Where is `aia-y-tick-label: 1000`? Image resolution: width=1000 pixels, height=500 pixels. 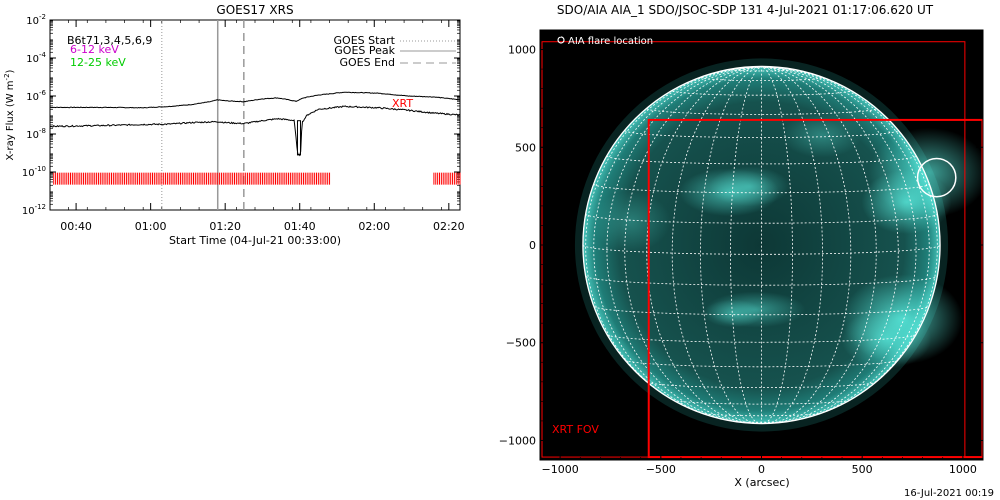
aia-y-tick-label: 1000 is located at coordinates (522, 50).